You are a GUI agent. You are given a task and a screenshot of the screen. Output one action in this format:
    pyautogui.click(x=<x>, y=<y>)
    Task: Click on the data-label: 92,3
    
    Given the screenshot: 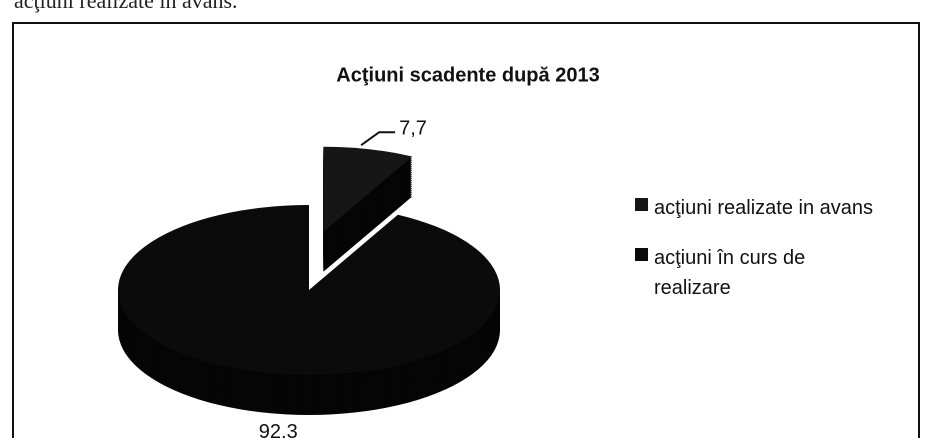 What is the action you would take?
    pyautogui.click(x=278, y=429)
    